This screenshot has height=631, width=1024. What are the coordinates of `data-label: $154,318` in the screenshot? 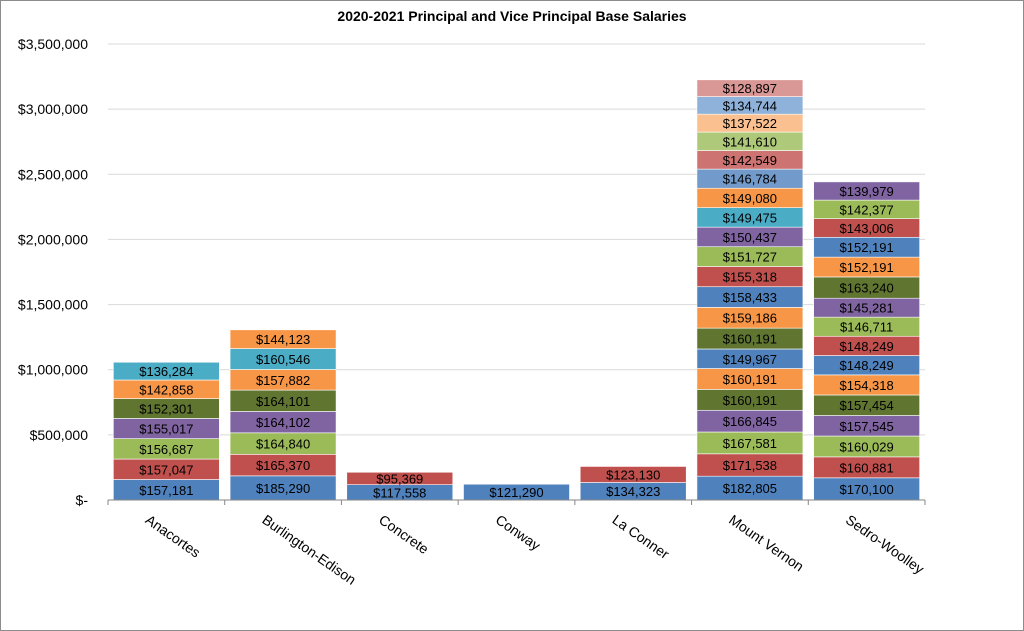 It's located at (867, 385).